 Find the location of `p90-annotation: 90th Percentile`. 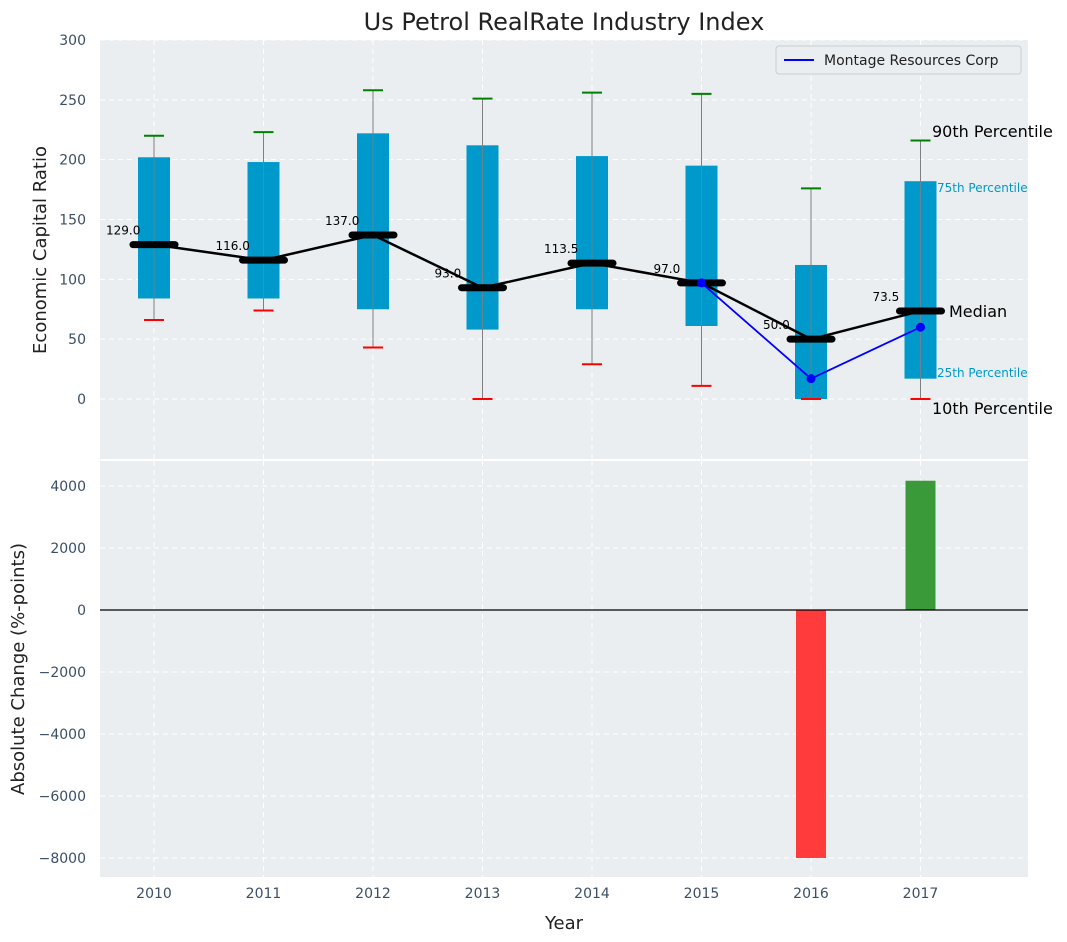

p90-annotation: 90th Percentile is located at coordinates (992, 131).